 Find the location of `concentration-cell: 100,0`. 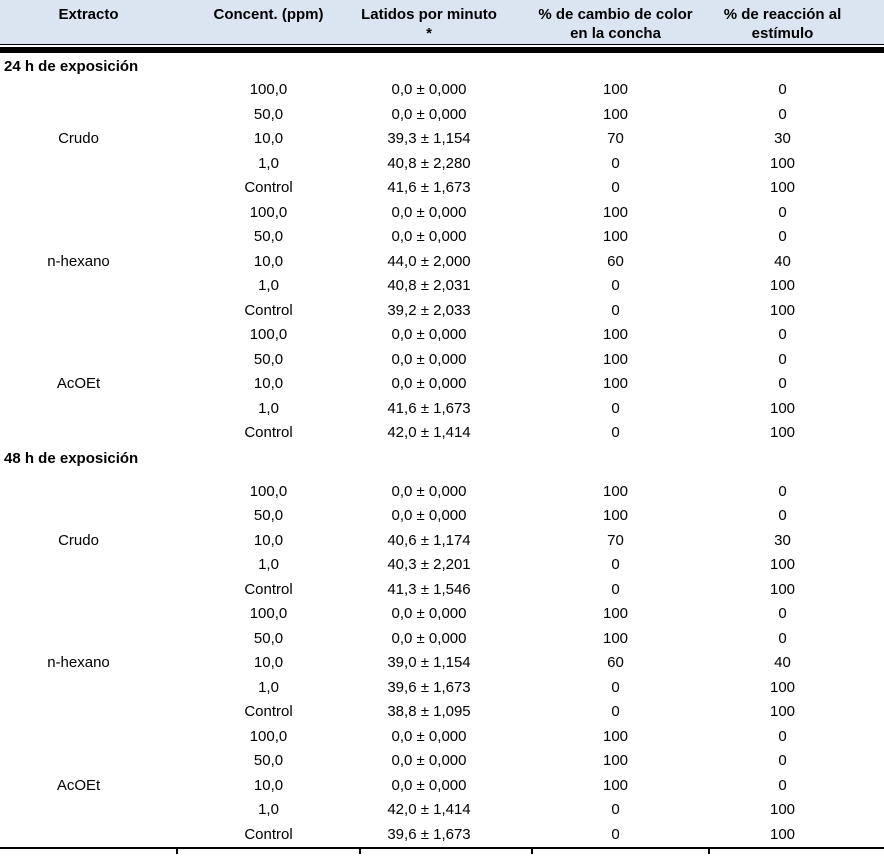

concentration-cell: 100,0 is located at coordinates (268, 212).